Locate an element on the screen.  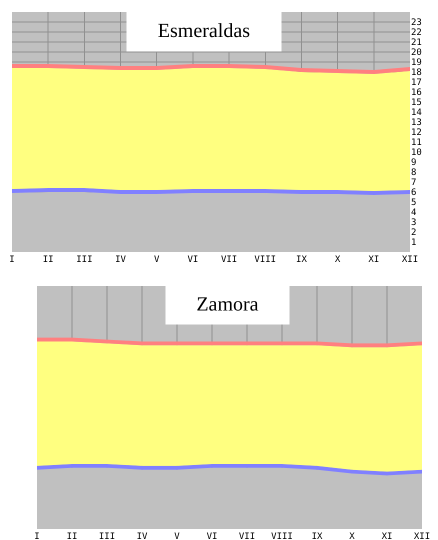
y-tick-label: 15 is located at coordinates (416, 103).